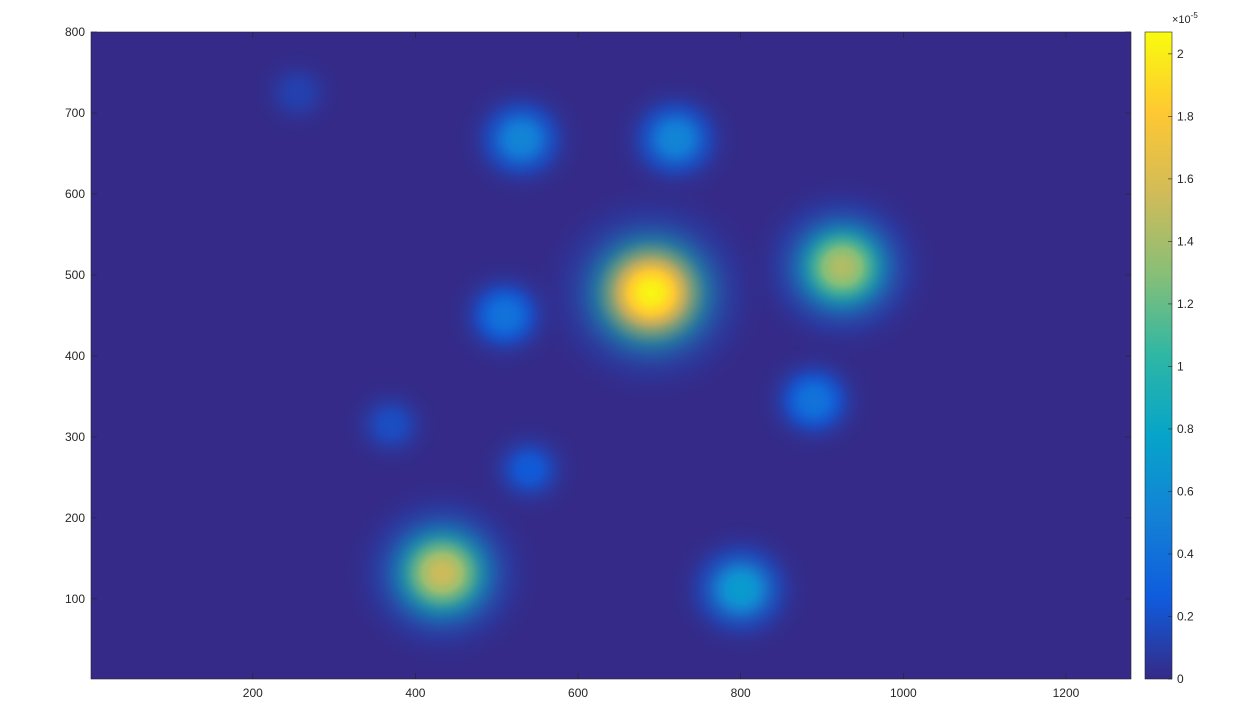  What do you see at coordinates (1185, 429) in the screenshot?
I see `colorbar-tick-label: 0.8` at bounding box center [1185, 429].